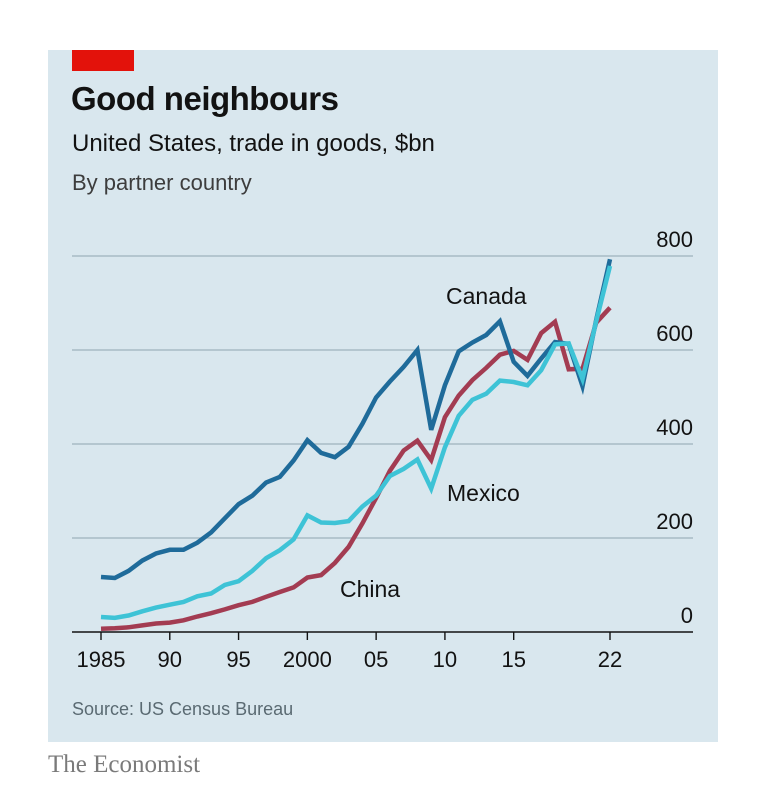  Describe the element at coordinates (486, 296) in the screenshot. I see `series-label-canada: Canada` at that location.